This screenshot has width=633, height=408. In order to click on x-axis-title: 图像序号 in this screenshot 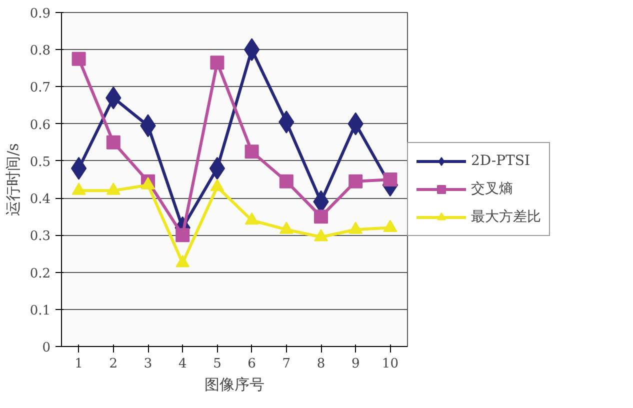, I will do `click(234, 385)`.